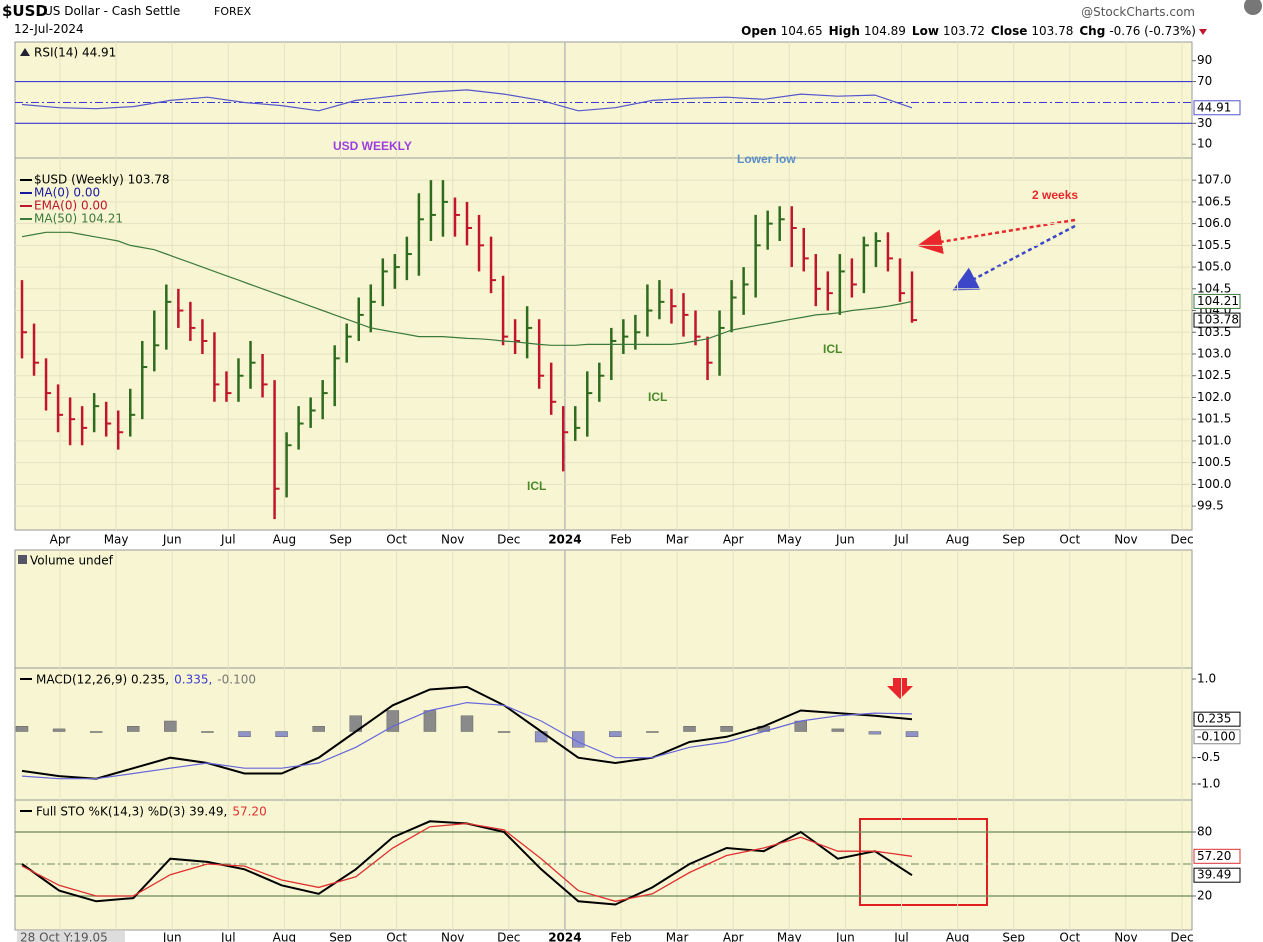 This screenshot has height=942, width=1263. What do you see at coordinates (233, 11) in the screenshot?
I see `exchange: FOREX` at bounding box center [233, 11].